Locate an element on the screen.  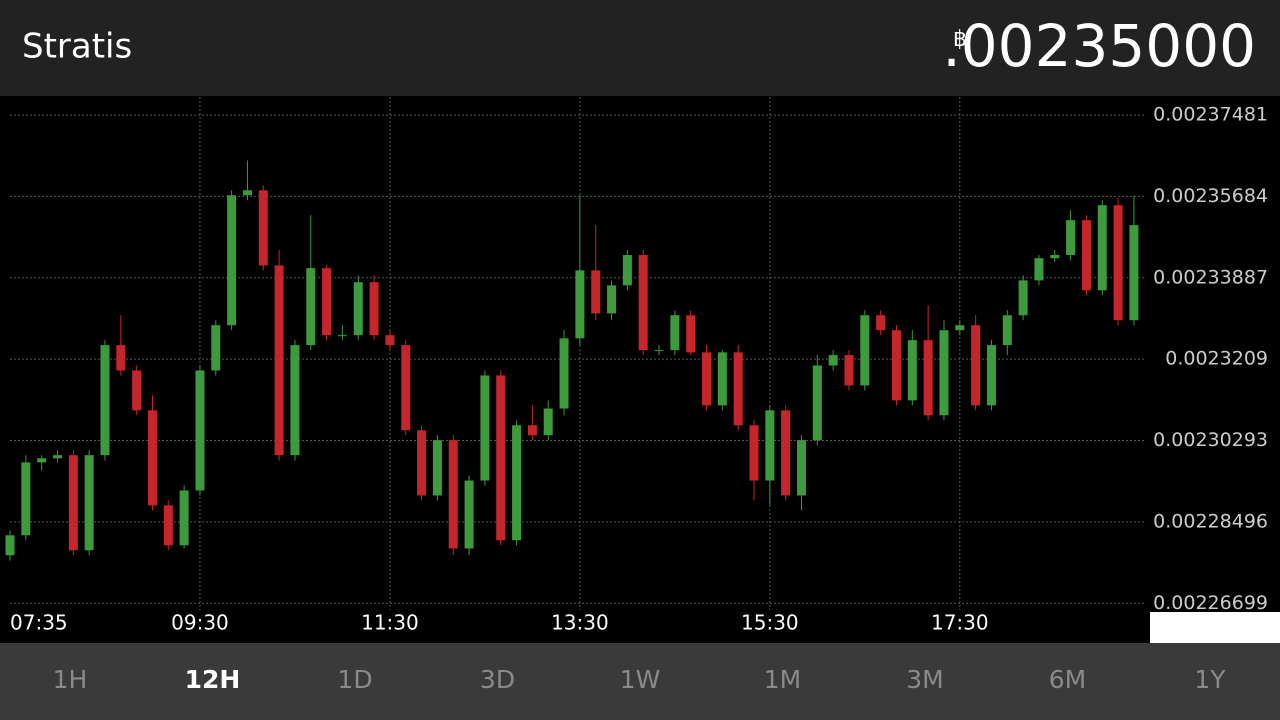
y-tick-label: 0.00226699 is located at coordinates (1210, 603).